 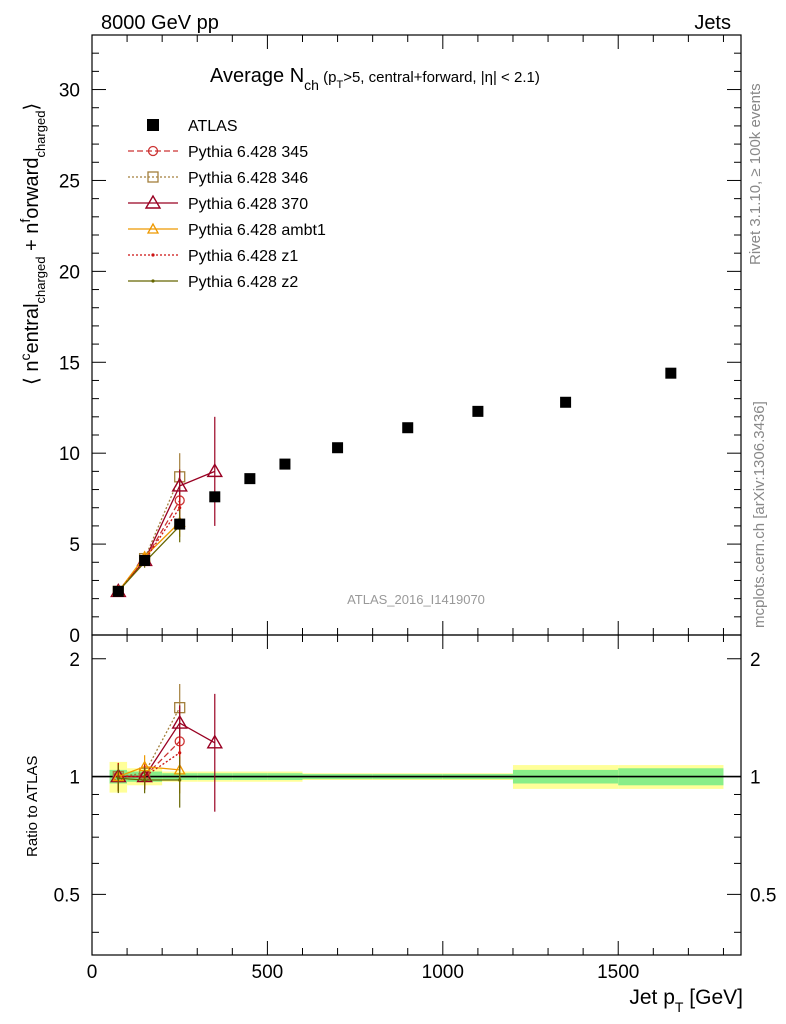 What do you see at coordinates (32, 244) in the screenshot?
I see `y-axis-label: ⟨ ncentralcharged + nforwardcharged⟩` at bounding box center [32, 244].